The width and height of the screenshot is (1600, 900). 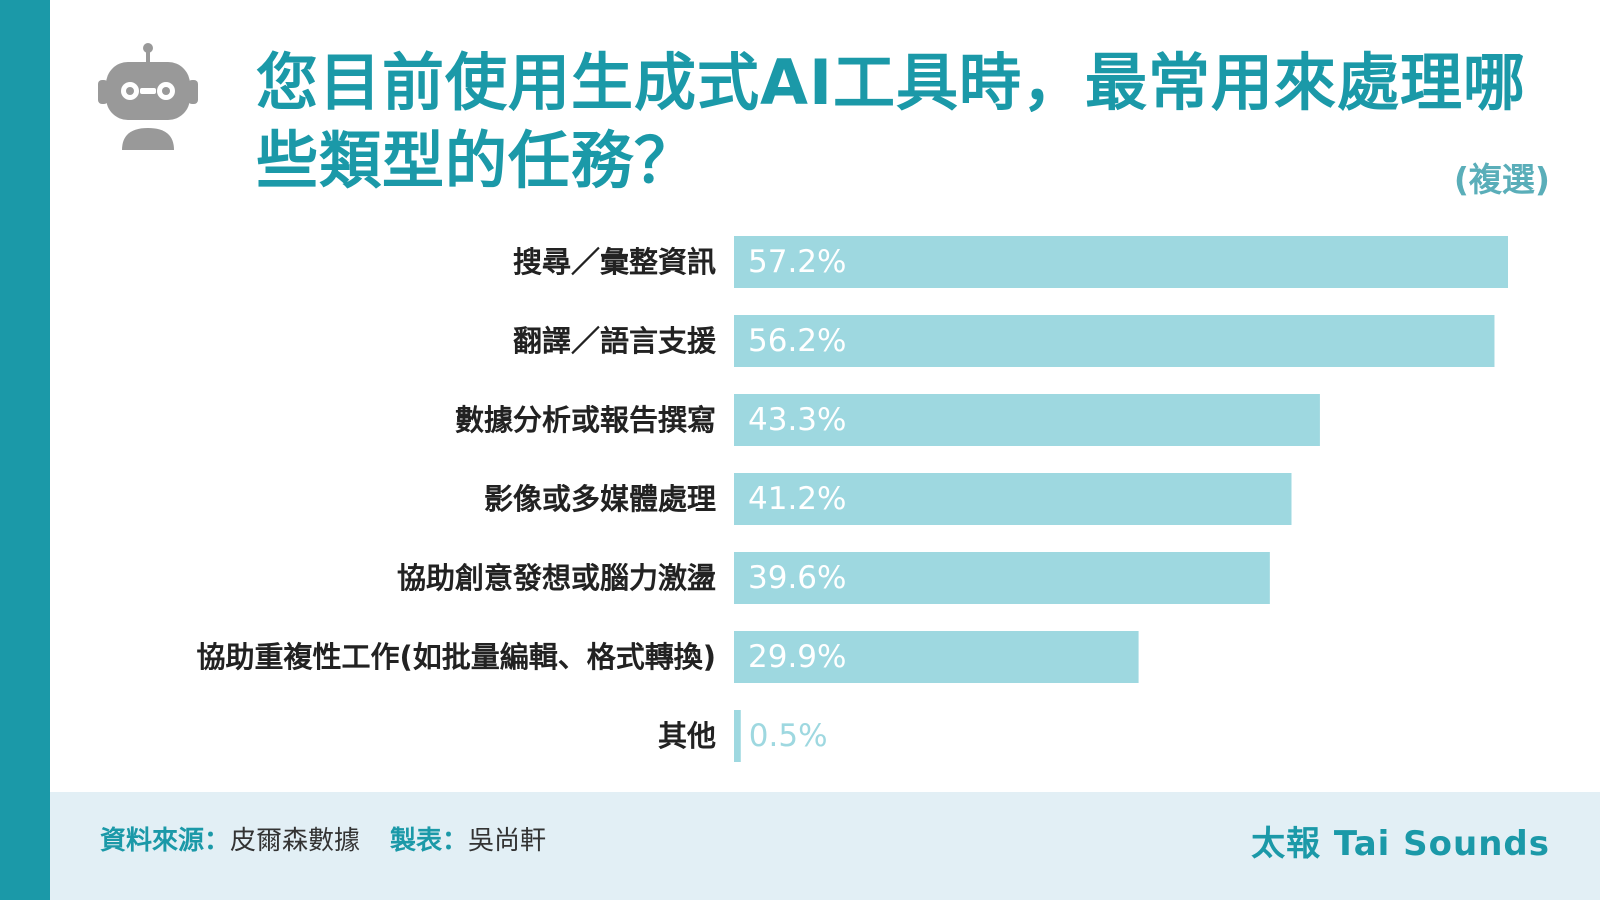 What do you see at coordinates (165, 841) in the screenshot?
I see `source-label: 資料來源：` at bounding box center [165, 841].